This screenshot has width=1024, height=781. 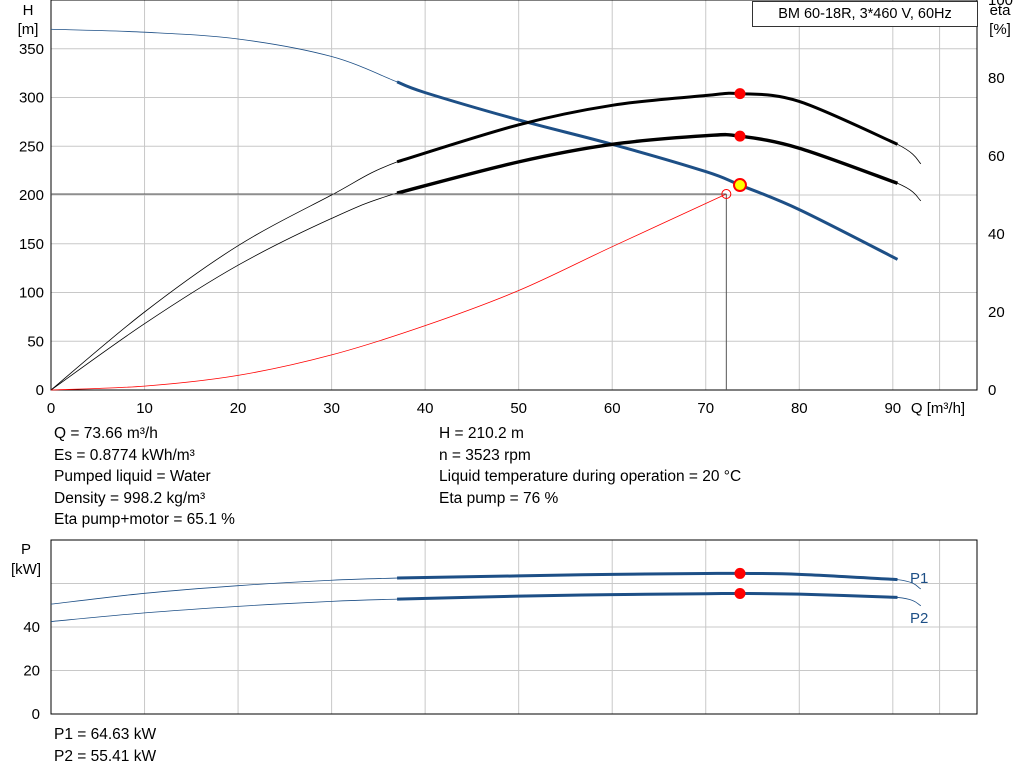 What do you see at coordinates (105, 734) in the screenshot?
I see `info-p1: P1 = 64.63 kW` at bounding box center [105, 734].